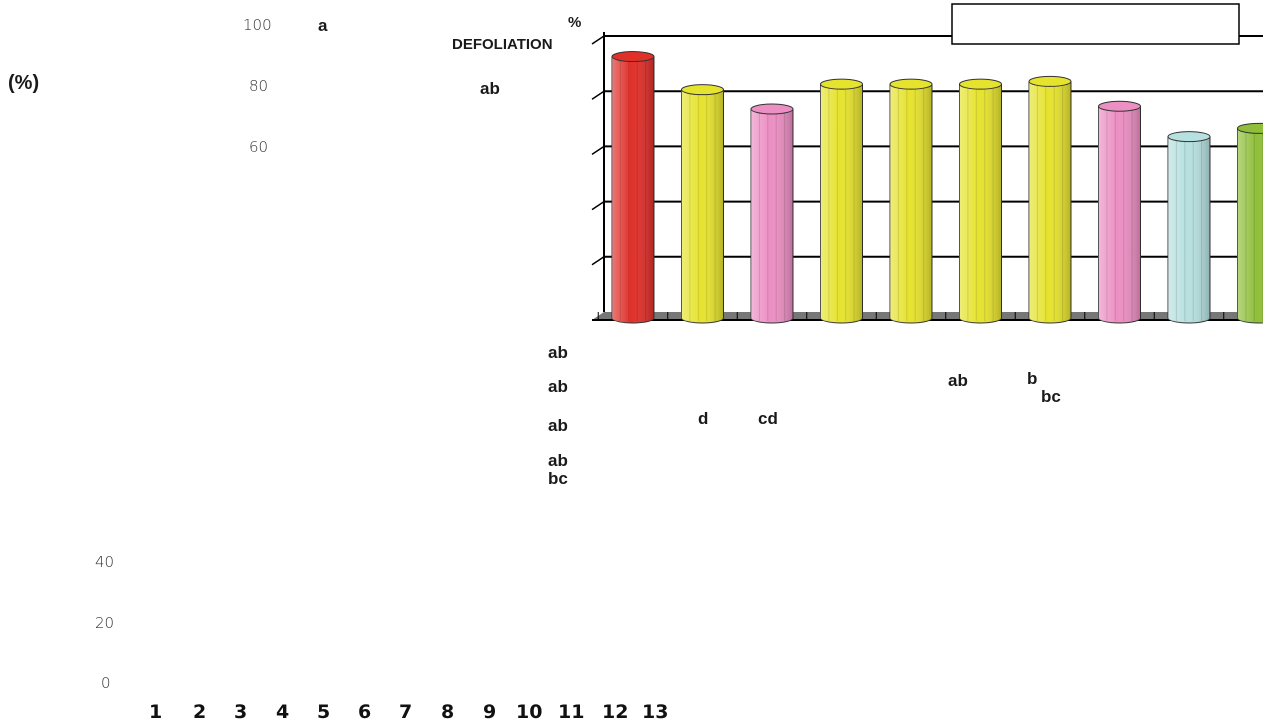 Image resolution: width=1263 pixels, height=727 pixels. Describe the element at coordinates (490, 88) in the screenshot. I see `sig-letter-ab-top: ab` at that location.